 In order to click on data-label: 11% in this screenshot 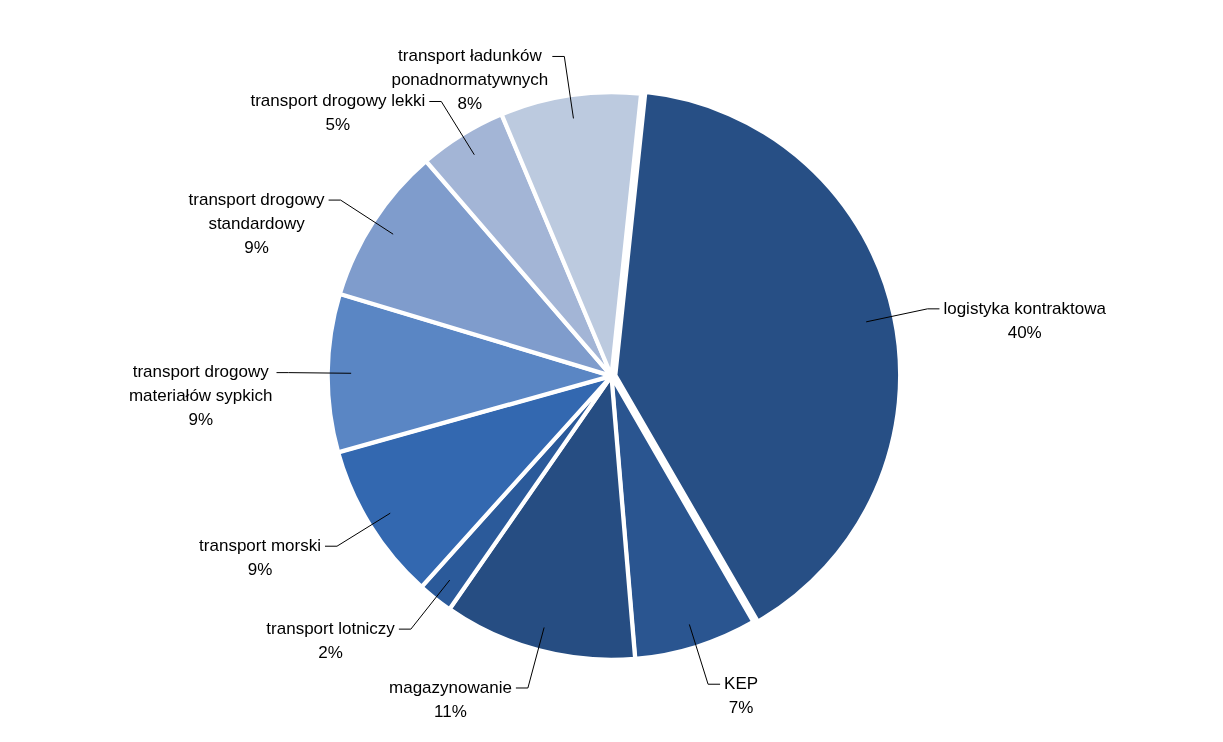, I will do `click(450, 711)`.